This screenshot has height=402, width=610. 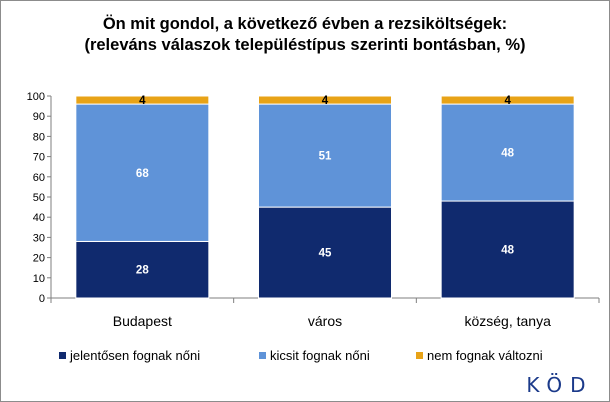 What do you see at coordinates (507, 321) in the screenshot?
I see `x-tick-label: község, tanya` at bounding box center [507, 321].